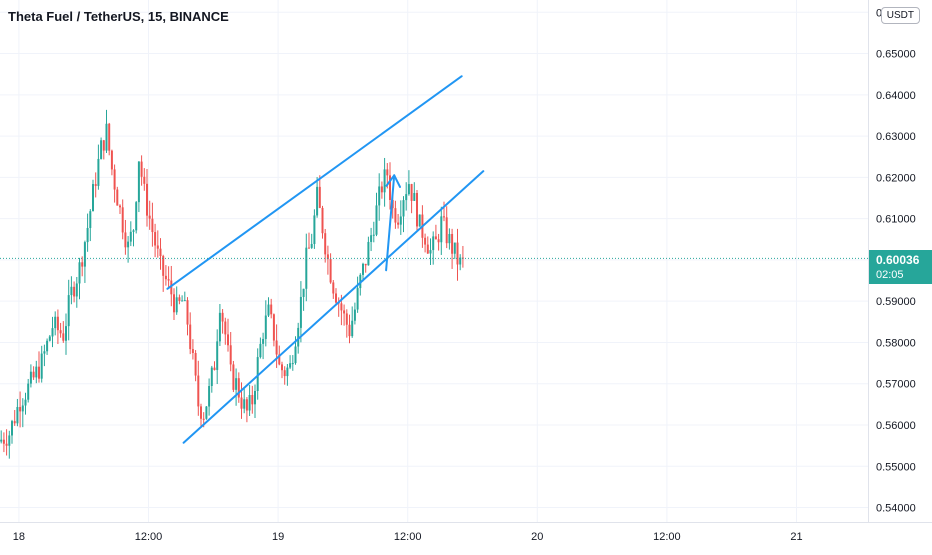  I want to click on projection-arrow-head, so click(393, 181).